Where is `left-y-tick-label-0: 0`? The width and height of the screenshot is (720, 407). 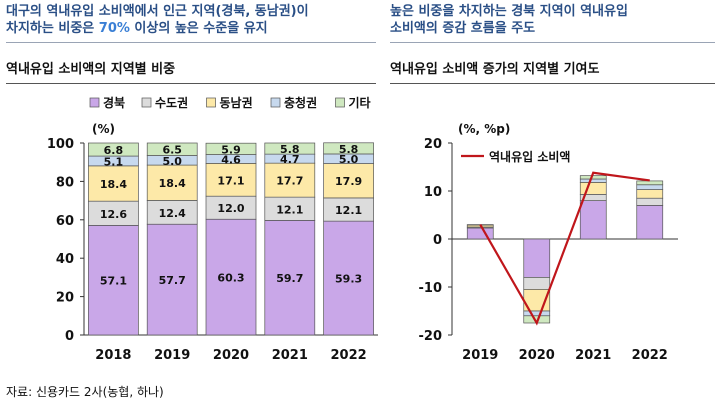
left-y-tick-label-0: 0 is located at coordinates (69, 336).